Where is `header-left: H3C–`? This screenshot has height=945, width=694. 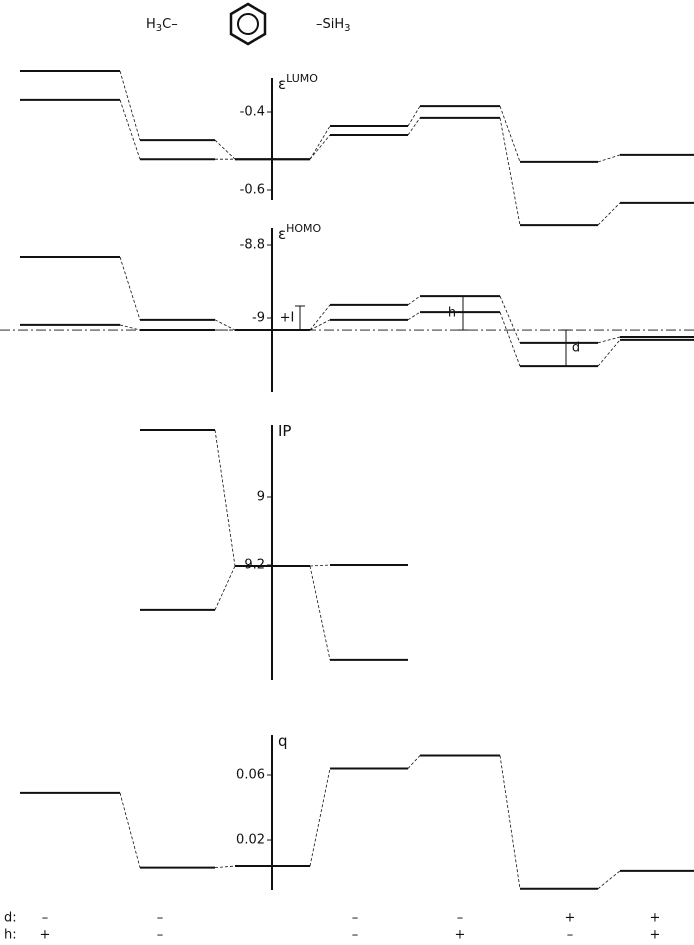
header-left: H3C– is located at coordinates (162, 26).